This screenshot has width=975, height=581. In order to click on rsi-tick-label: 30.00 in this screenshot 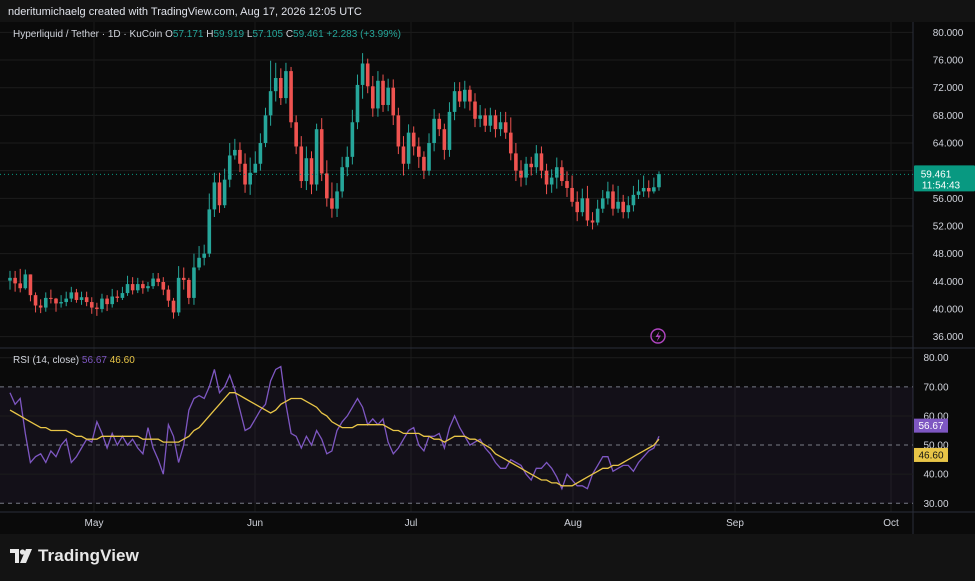, I will do `click(935, 504)`.